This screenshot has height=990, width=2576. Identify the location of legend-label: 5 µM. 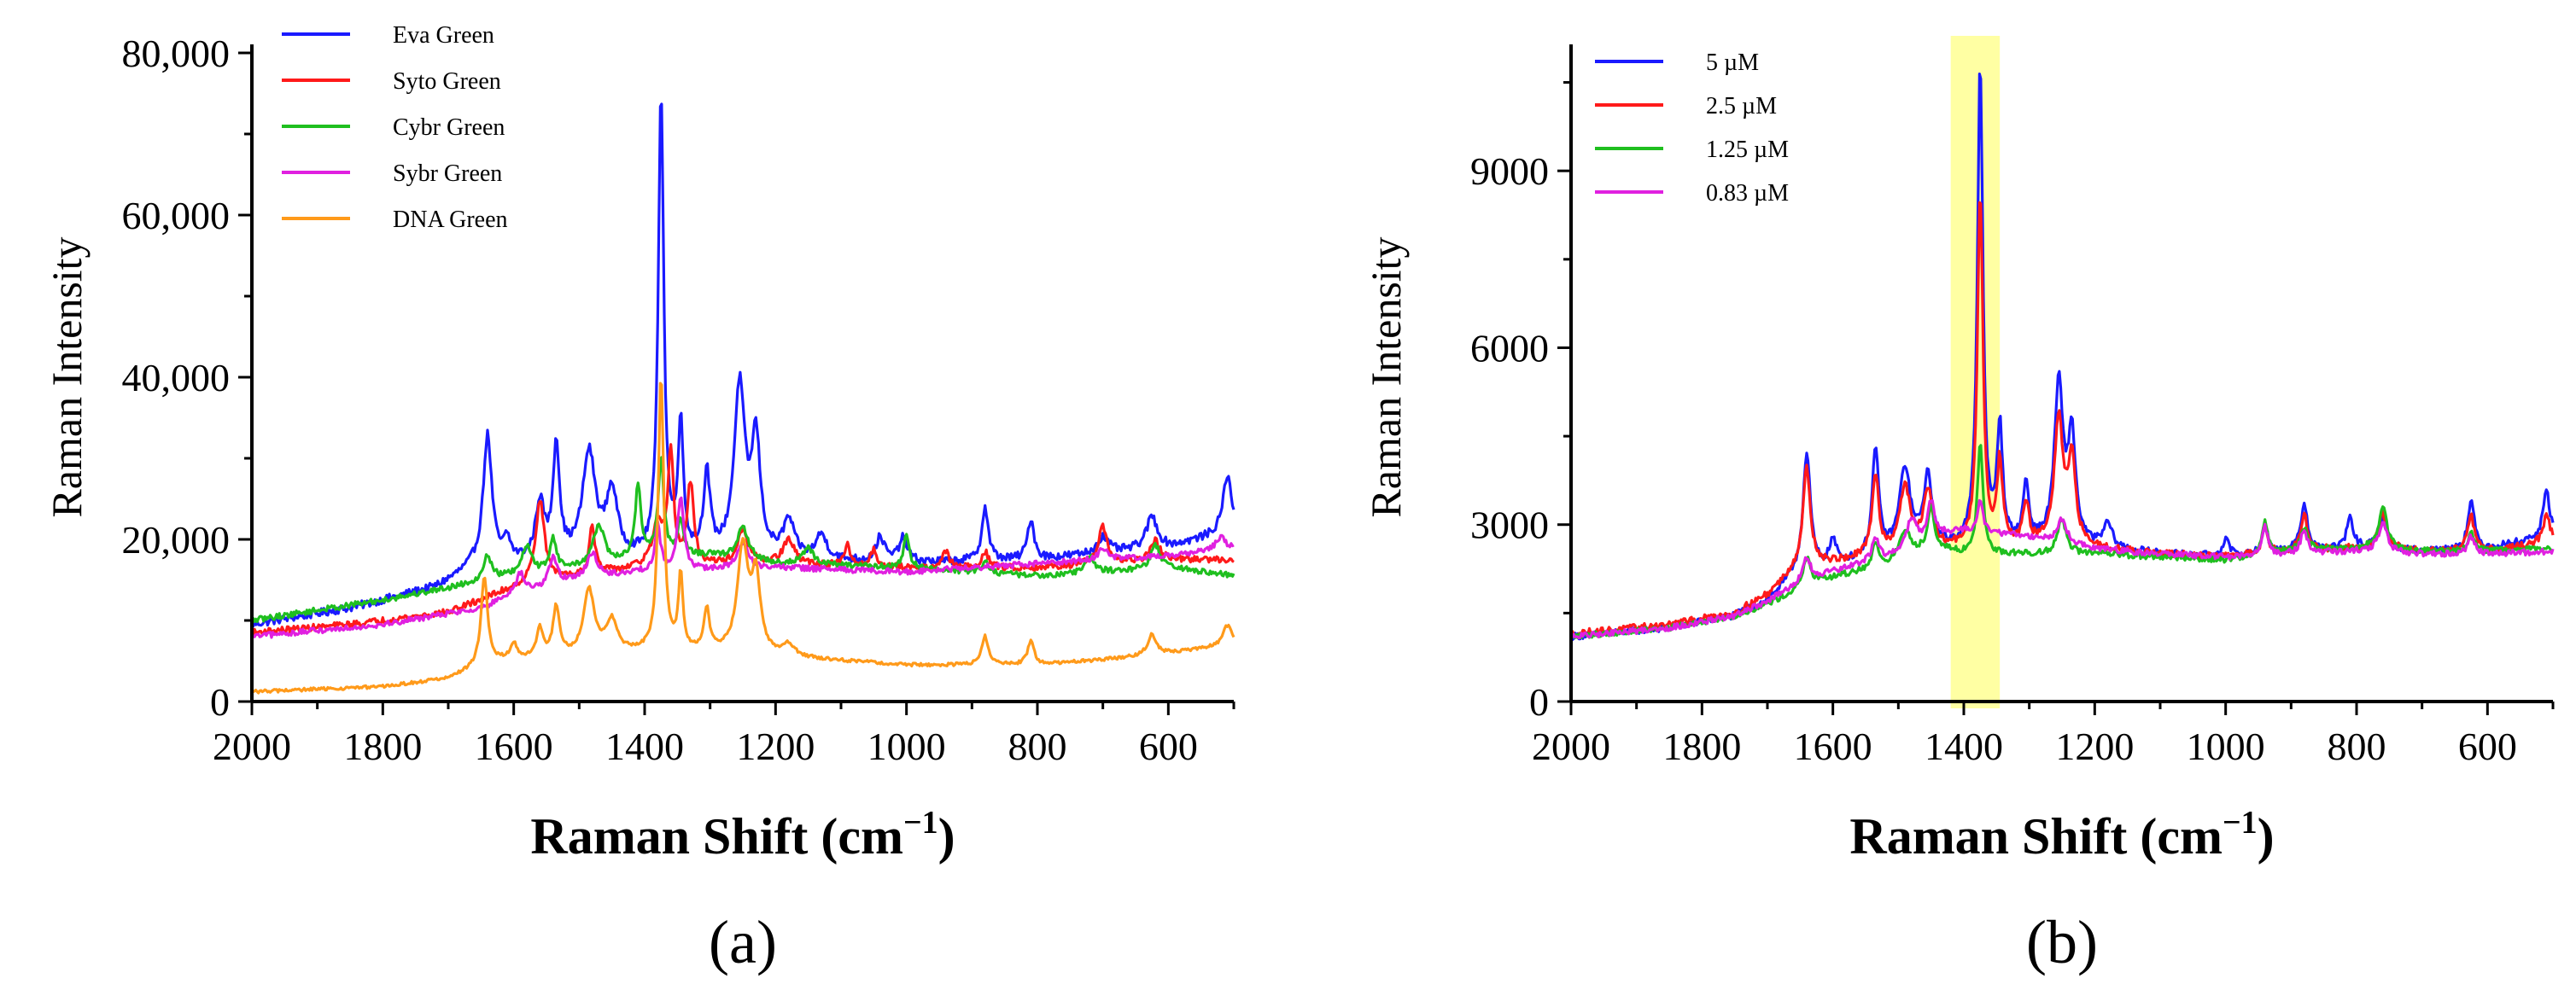
(1732, 63).